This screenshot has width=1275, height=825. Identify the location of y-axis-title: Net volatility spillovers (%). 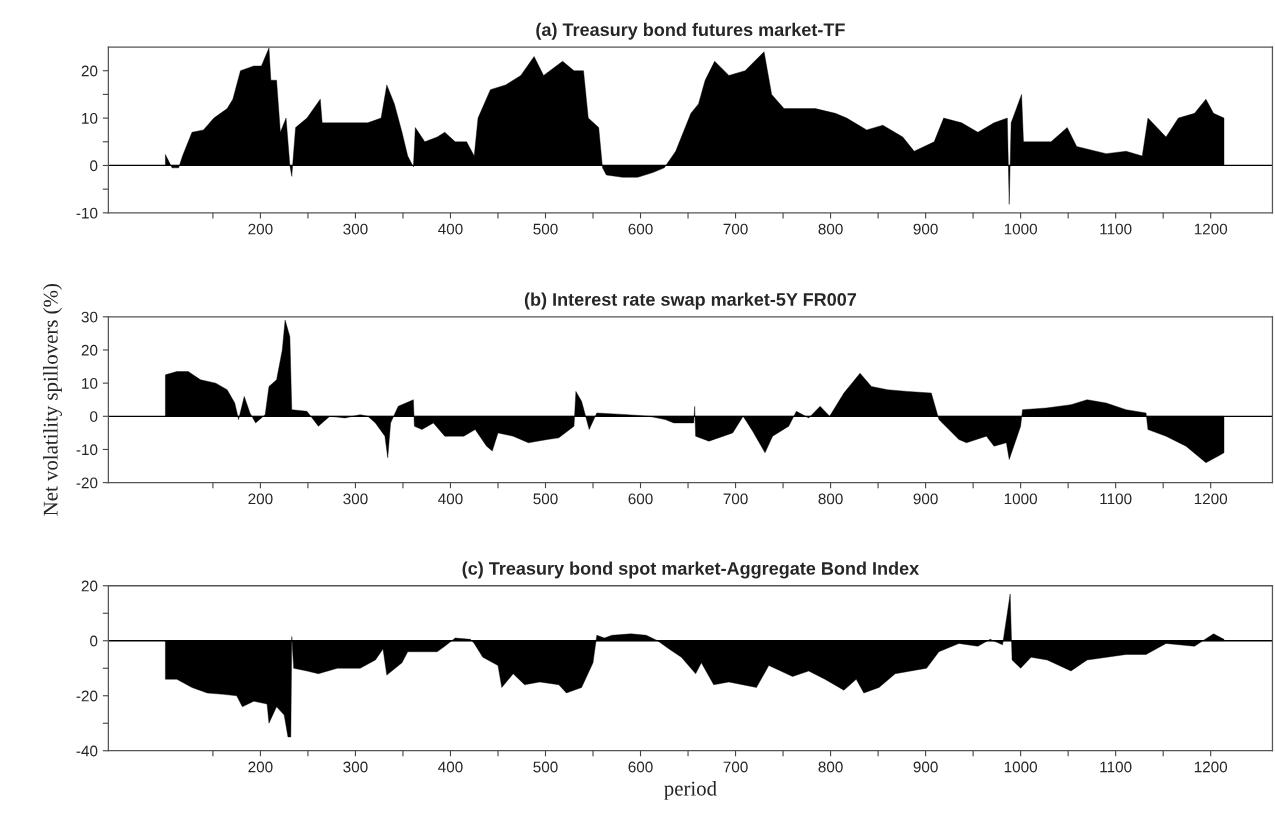
(52, 400).